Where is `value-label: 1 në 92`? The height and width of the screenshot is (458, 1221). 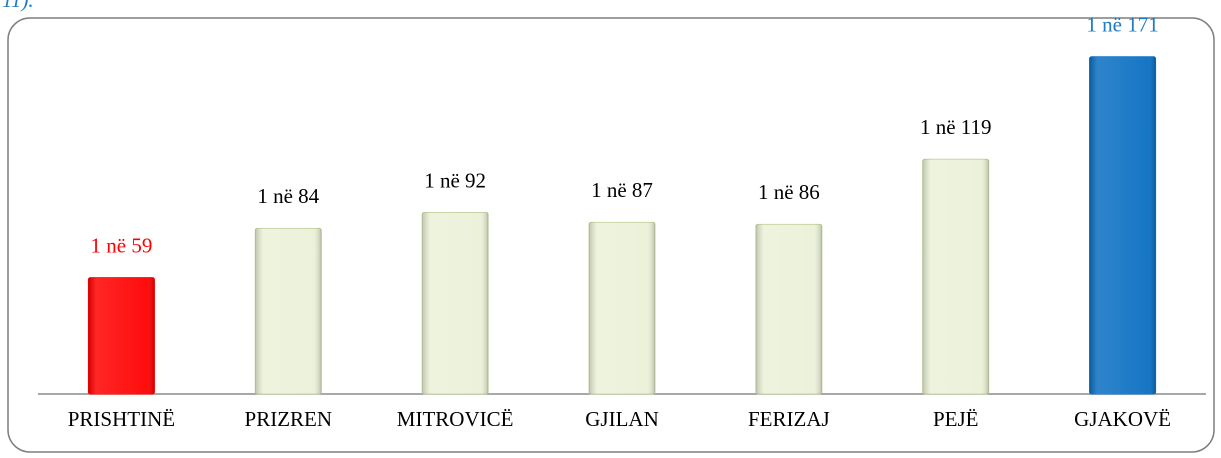 value-label: 1 në 92 is located at coordinates (455, 180).